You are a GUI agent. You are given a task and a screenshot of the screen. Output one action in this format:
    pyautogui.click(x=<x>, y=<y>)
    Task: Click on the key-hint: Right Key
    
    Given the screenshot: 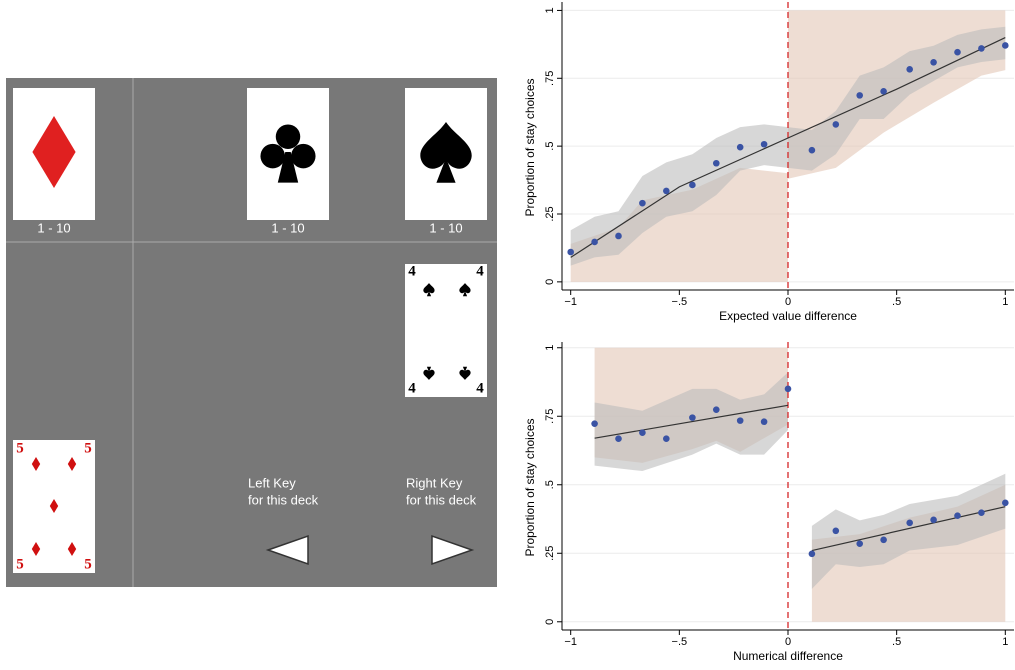 What is the action you would take?
    pyautogui.click(x=434, y=482)
    